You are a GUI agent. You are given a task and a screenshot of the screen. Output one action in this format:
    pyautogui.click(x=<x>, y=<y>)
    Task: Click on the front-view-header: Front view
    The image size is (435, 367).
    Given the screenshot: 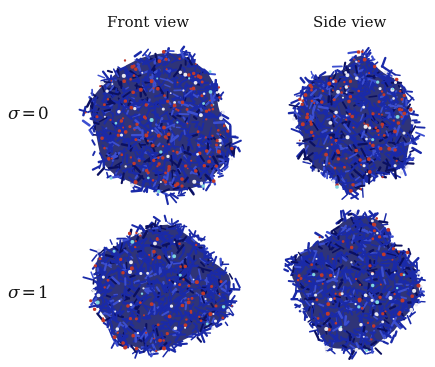 What is the action you would take?
    pyautogui.click(x=148, y=22)
    